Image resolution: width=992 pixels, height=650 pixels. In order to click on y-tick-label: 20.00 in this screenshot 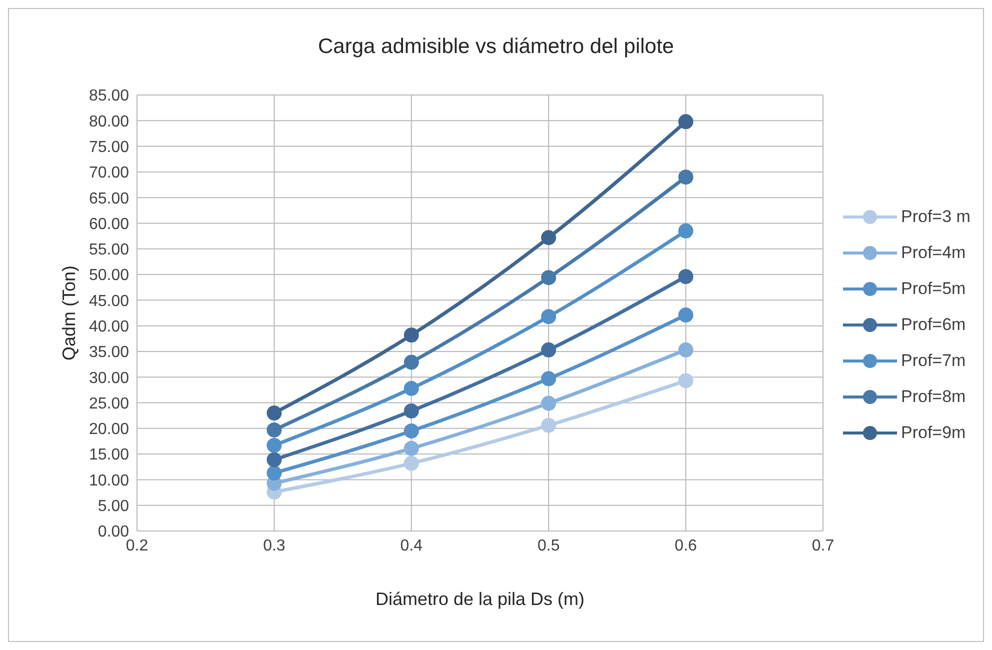, I will do `click(109, 429)`.